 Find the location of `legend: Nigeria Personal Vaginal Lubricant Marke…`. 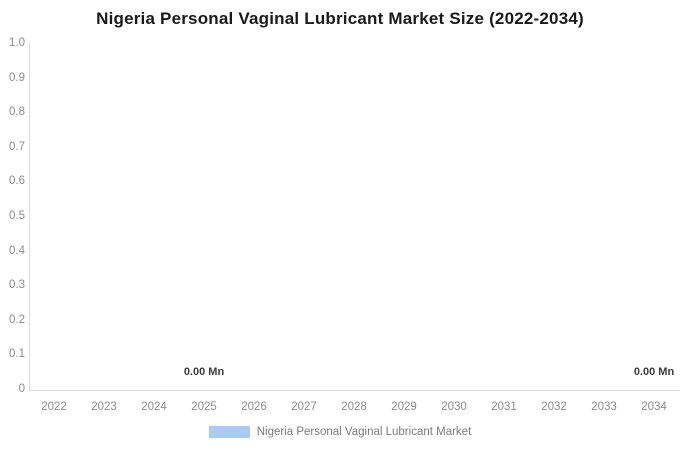

legend: Nigeria Personal Vaginal Lubricant Marke… is located at coordinates (340, 432).